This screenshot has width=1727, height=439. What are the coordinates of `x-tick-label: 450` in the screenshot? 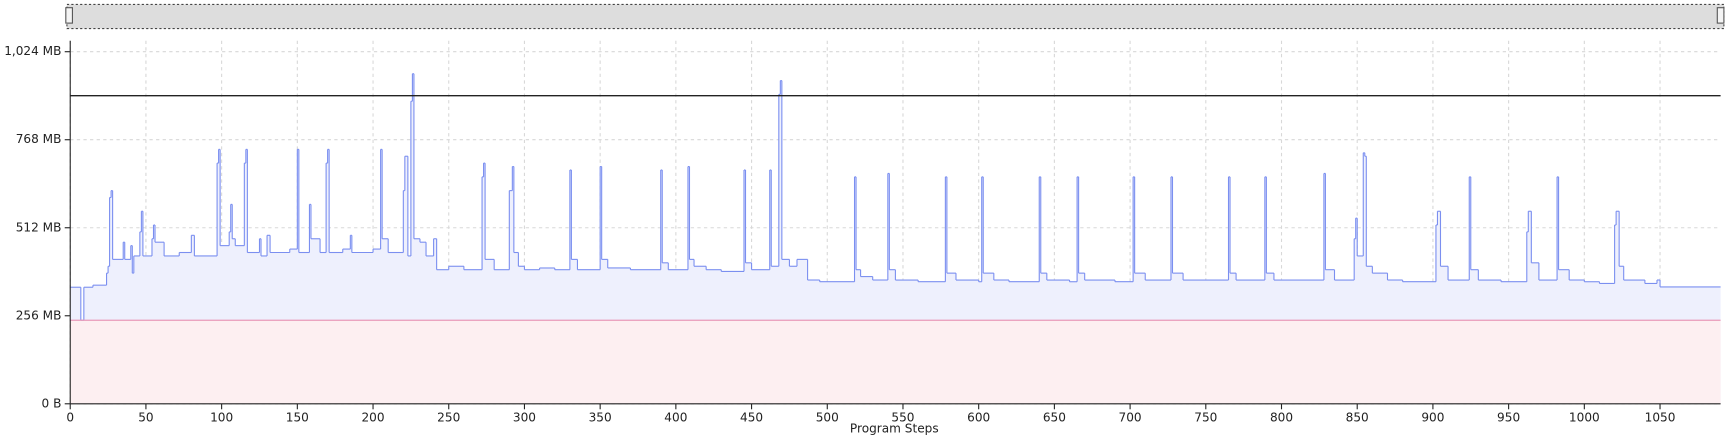 It's located at (751, 418).